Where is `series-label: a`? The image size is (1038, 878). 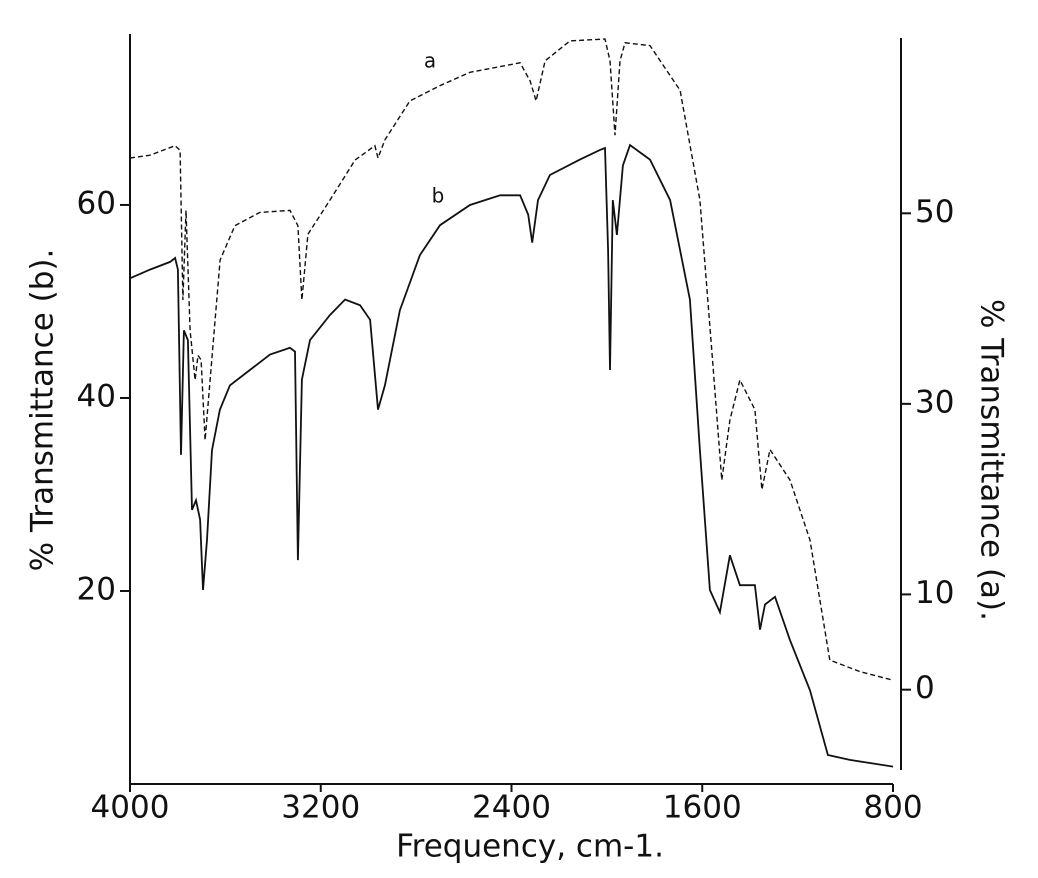
series-label: a is located at coordinates (430, 61).